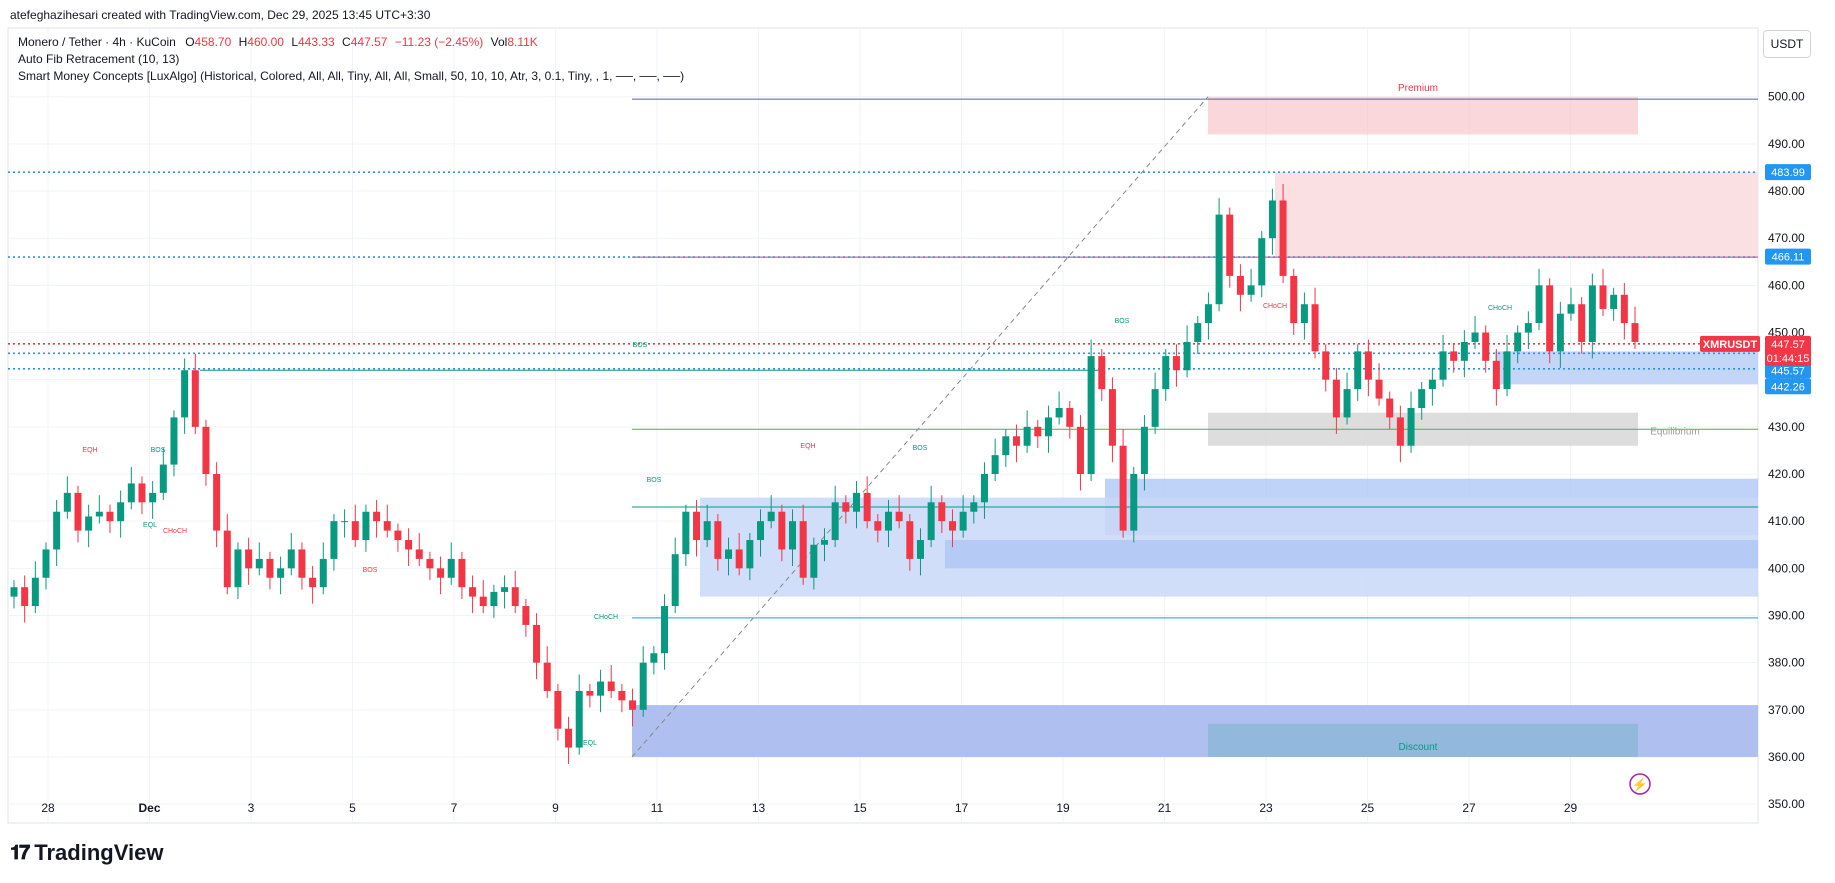 The width and height of the screenshot is (1835, 883). What do you see at coordinates (1469, 808) in the screenshot?
I see `x-tick-label: 27` at bounding box center [1469, 808].